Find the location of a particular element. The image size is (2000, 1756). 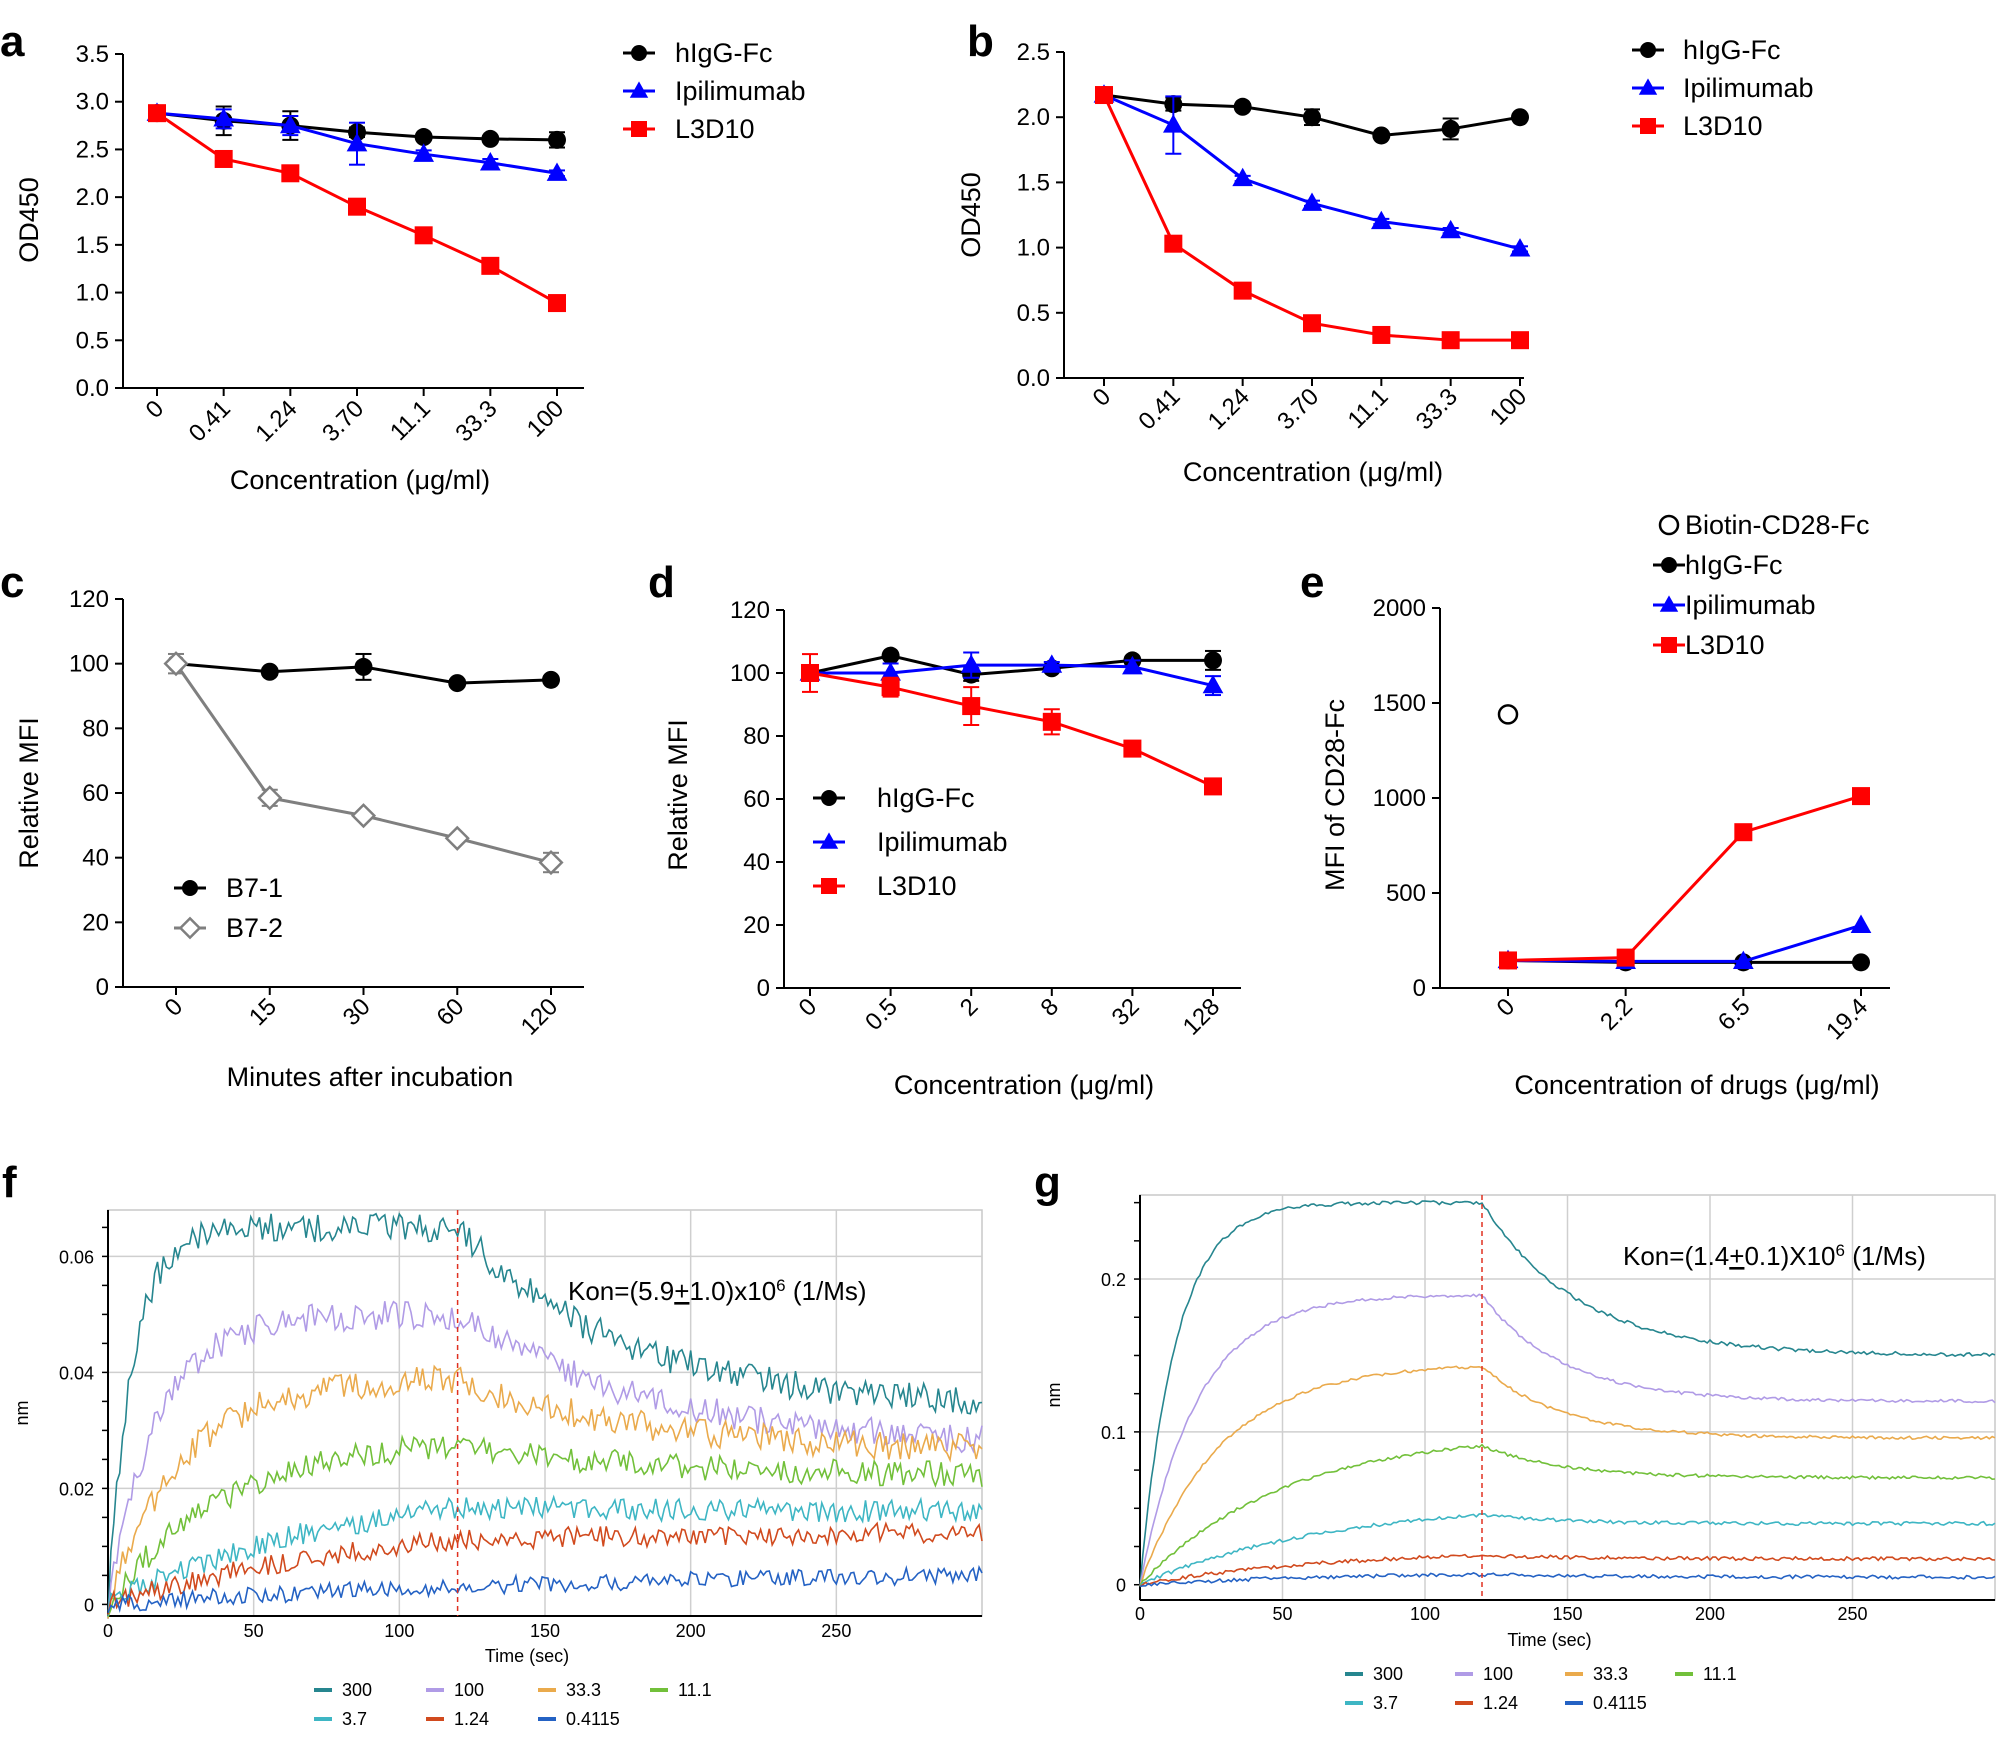

y-tick-label: 60 is located at coordinates (95, 793).